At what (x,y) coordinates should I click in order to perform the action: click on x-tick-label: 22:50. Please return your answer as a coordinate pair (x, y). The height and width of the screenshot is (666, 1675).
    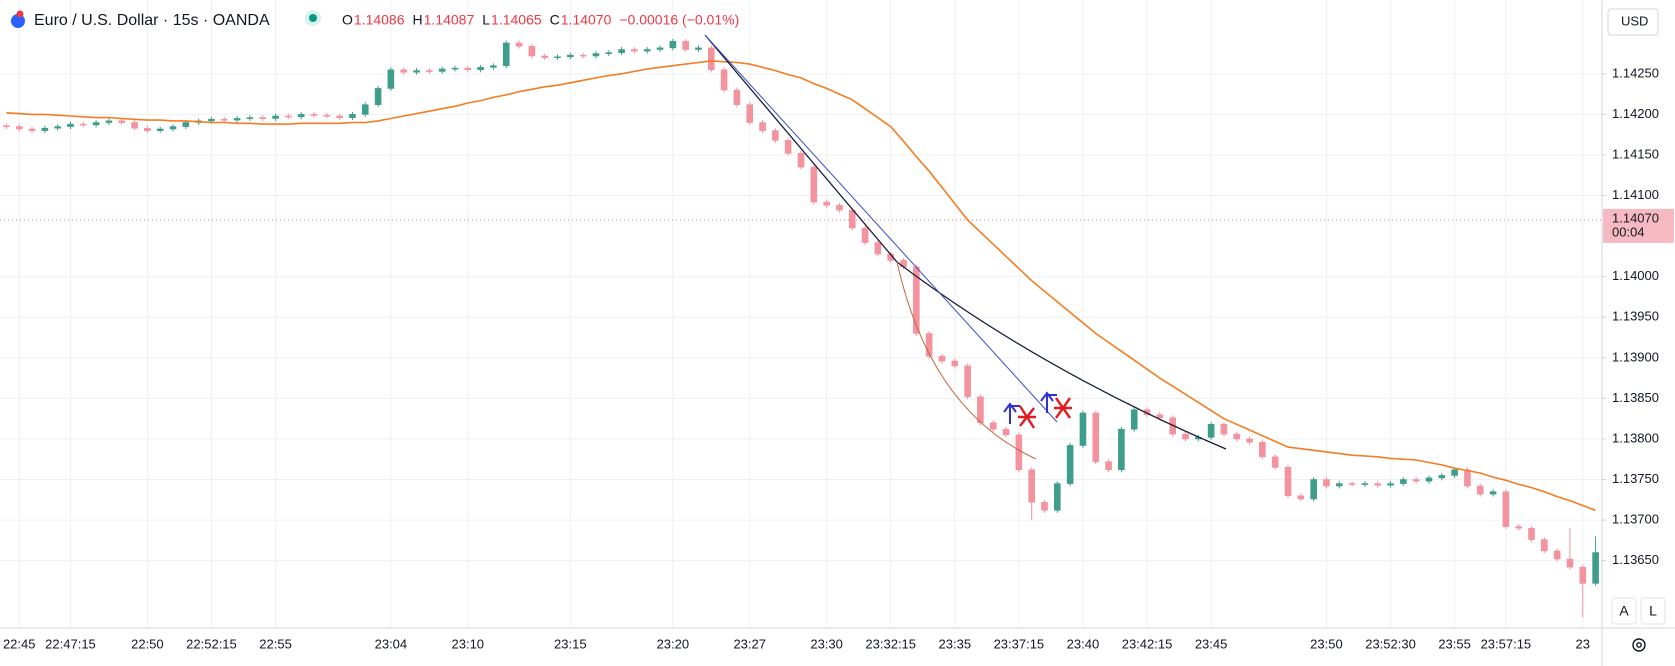
    Looking at the image, I should click on (147, 643).